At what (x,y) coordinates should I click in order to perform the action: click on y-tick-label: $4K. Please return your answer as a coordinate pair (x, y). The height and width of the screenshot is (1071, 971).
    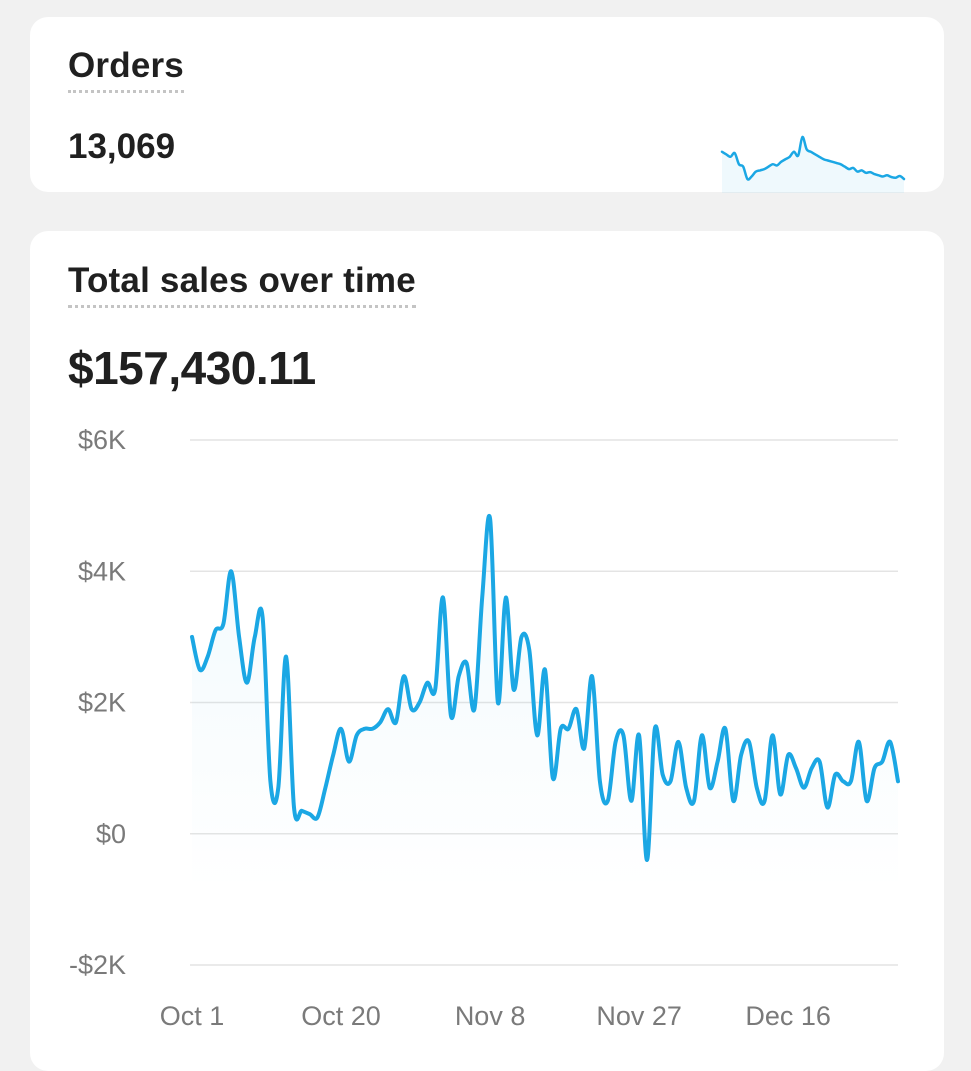
    Looking at the image, I should click on (102, 571).